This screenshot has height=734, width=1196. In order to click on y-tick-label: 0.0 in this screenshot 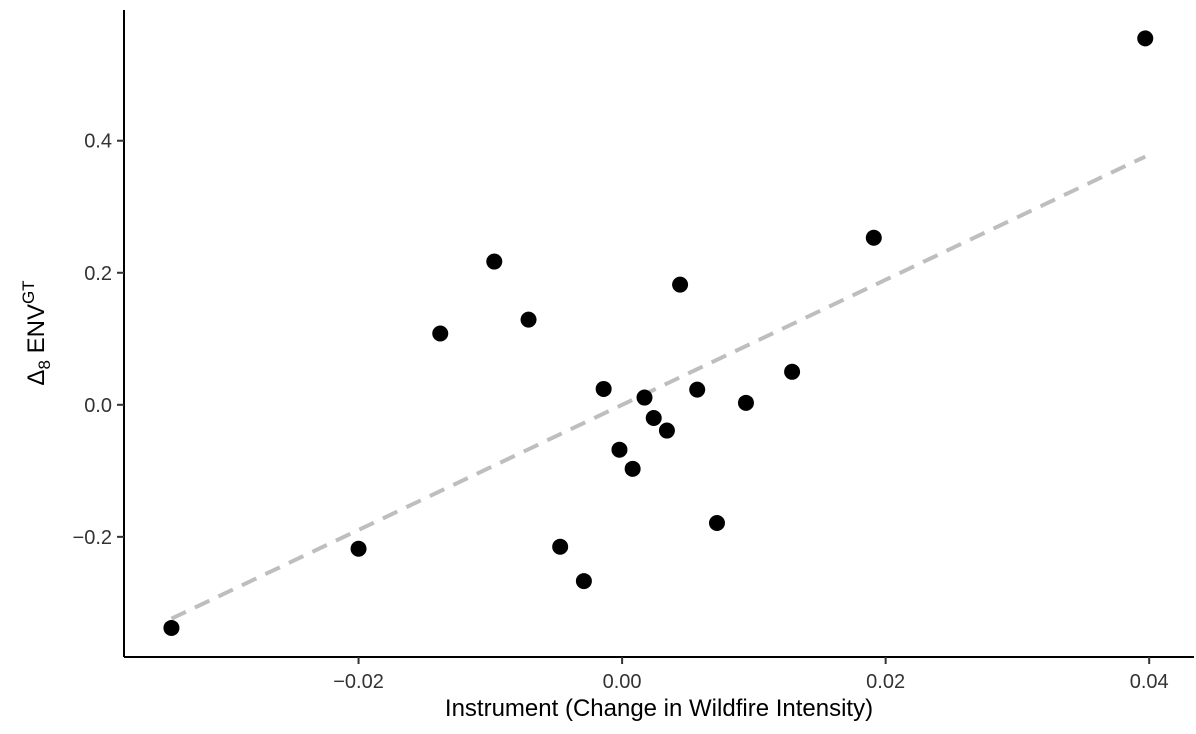, I will do `click(98, 406)`.